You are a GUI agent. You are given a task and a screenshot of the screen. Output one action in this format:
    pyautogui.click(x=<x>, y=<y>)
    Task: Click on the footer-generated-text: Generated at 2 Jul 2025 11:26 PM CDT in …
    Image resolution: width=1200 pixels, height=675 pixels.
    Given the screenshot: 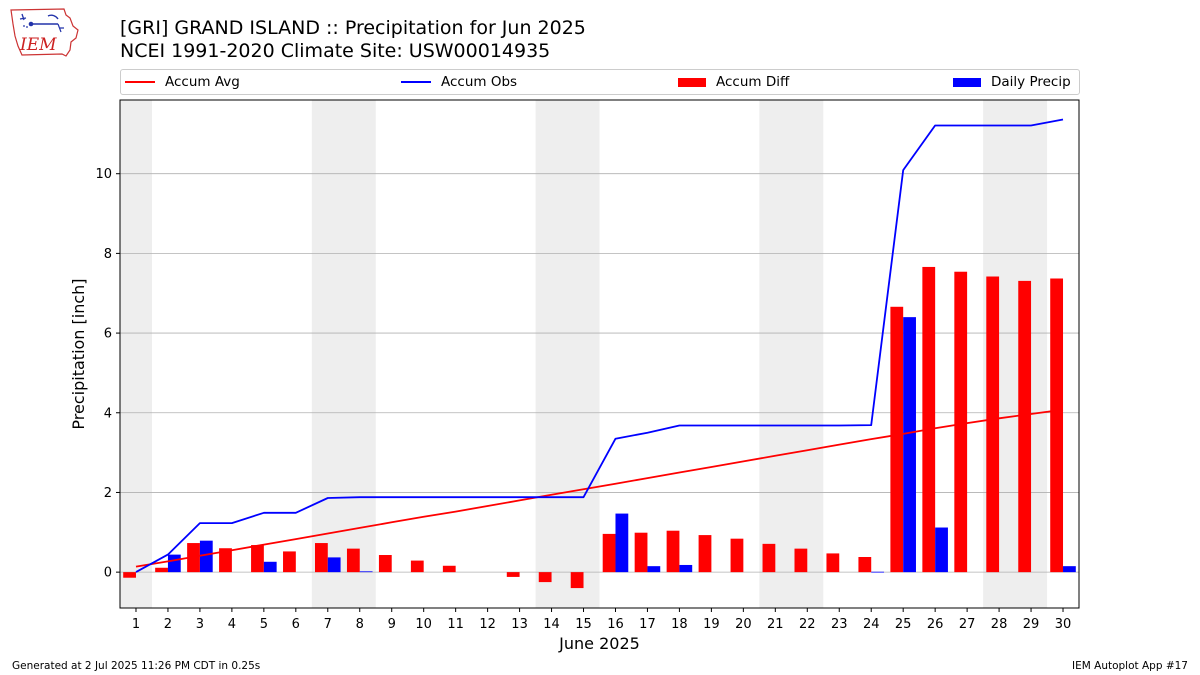 What is the action you would take?
    pyautogui.click(x=136, y=666)
    